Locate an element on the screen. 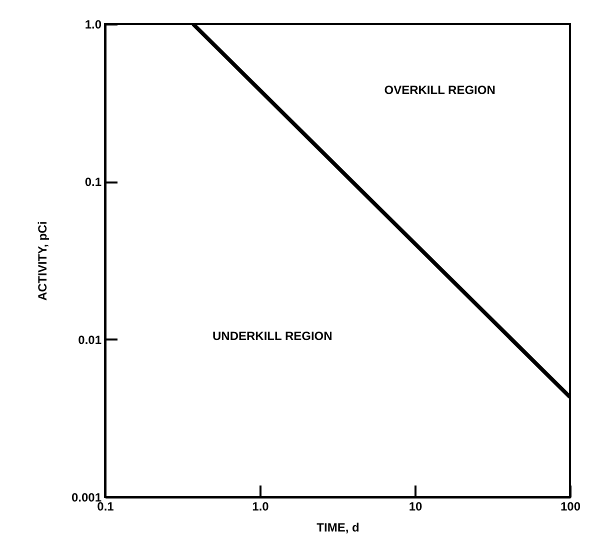  annotation: UNDERKILL REGION is located at coordinates (272, 336).